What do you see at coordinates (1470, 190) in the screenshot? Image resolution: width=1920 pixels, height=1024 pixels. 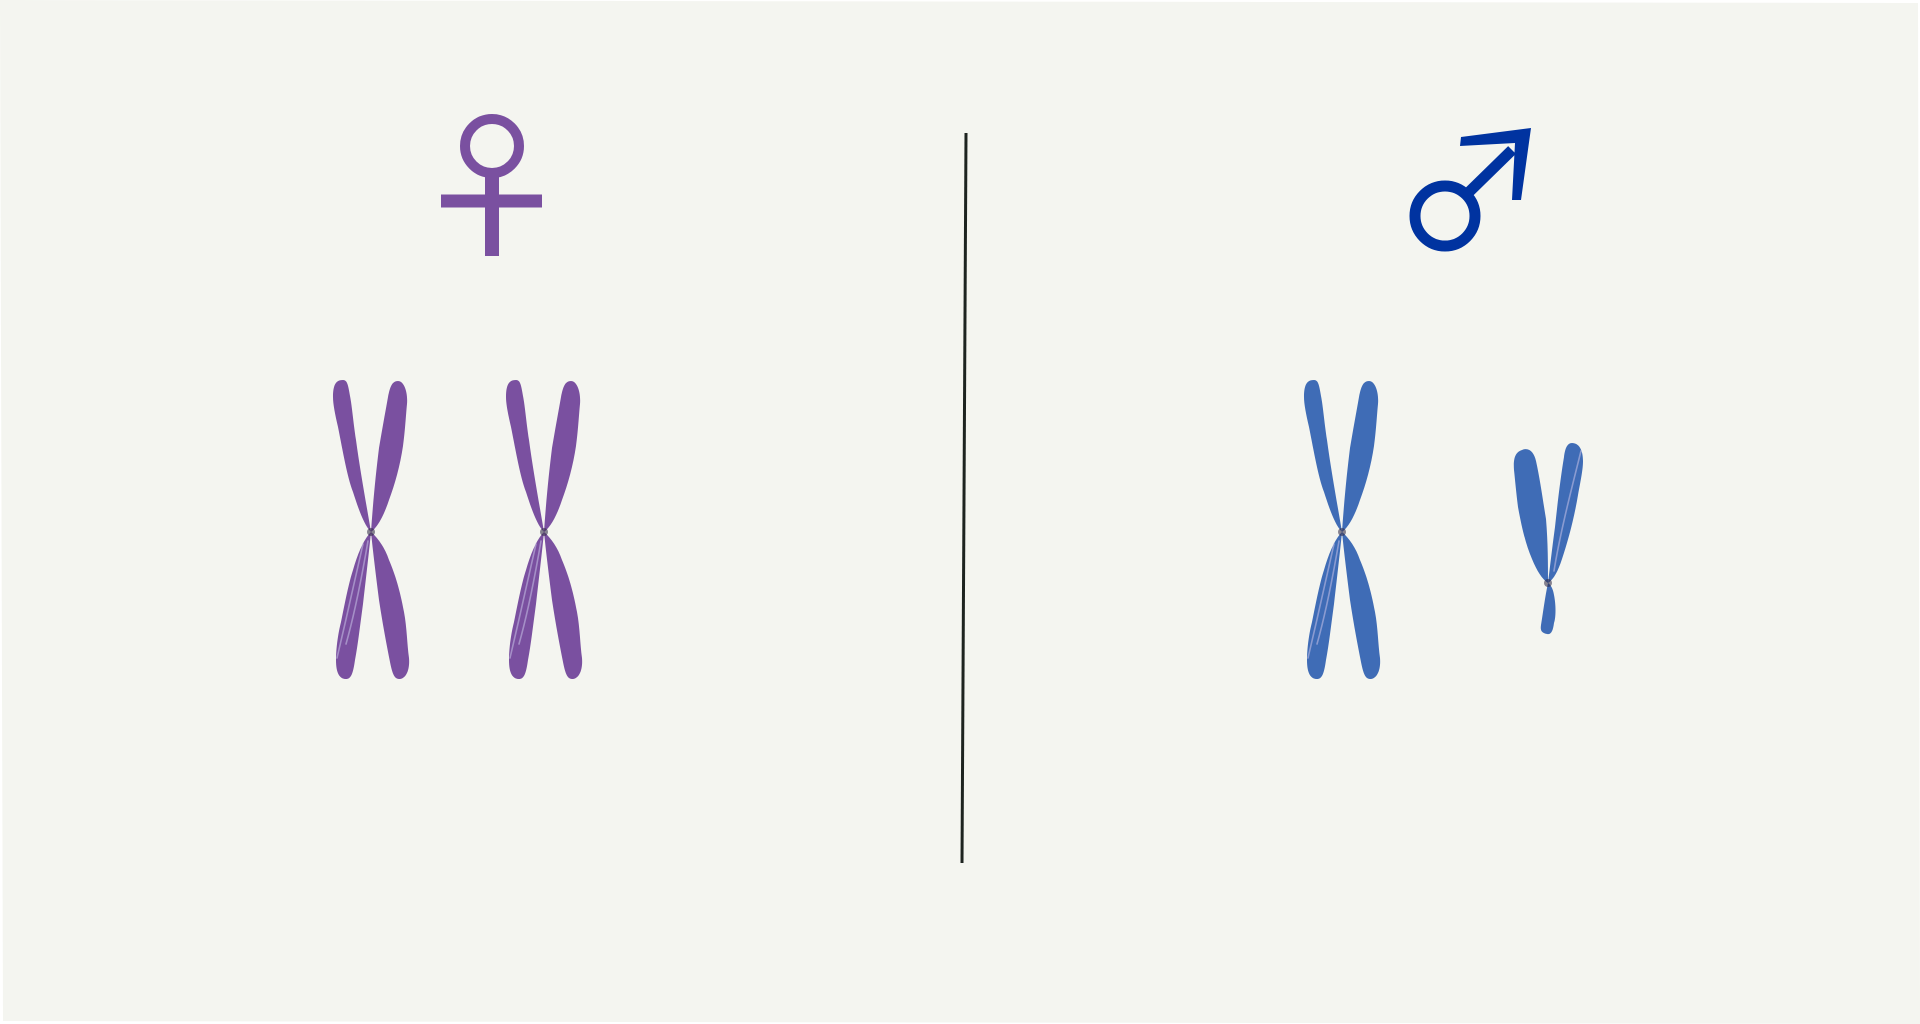 I see `male-mars-icon` at bounding box center [1470, 190].